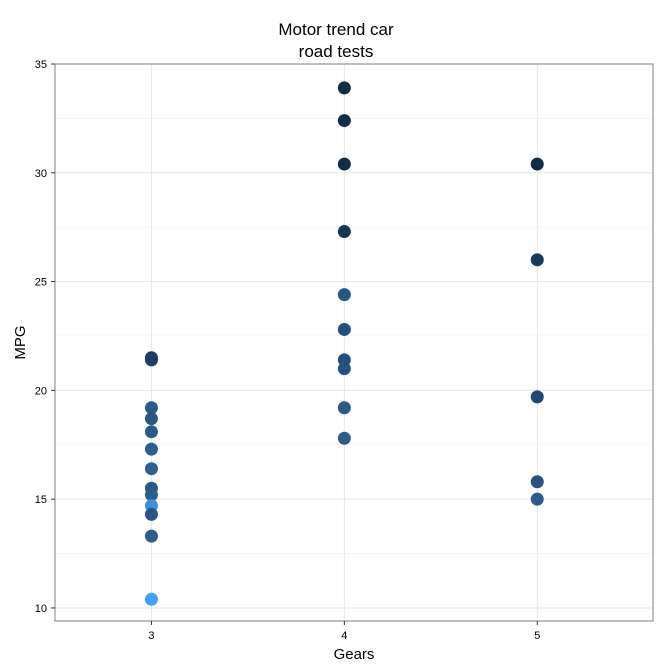 The height and width of the screenshot is (672, 672). Describe the element at coordinates (41, 391) in the screenshot. I see `y-tick-label: 20` at that location.